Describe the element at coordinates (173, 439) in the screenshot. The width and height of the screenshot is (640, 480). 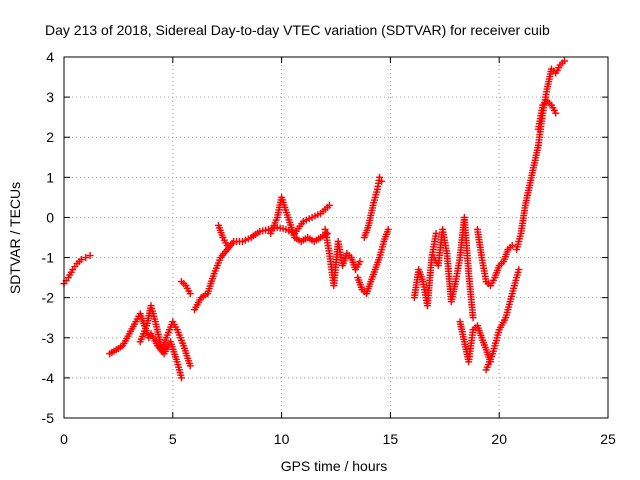
I see `x-tick-label: 5` at that location.